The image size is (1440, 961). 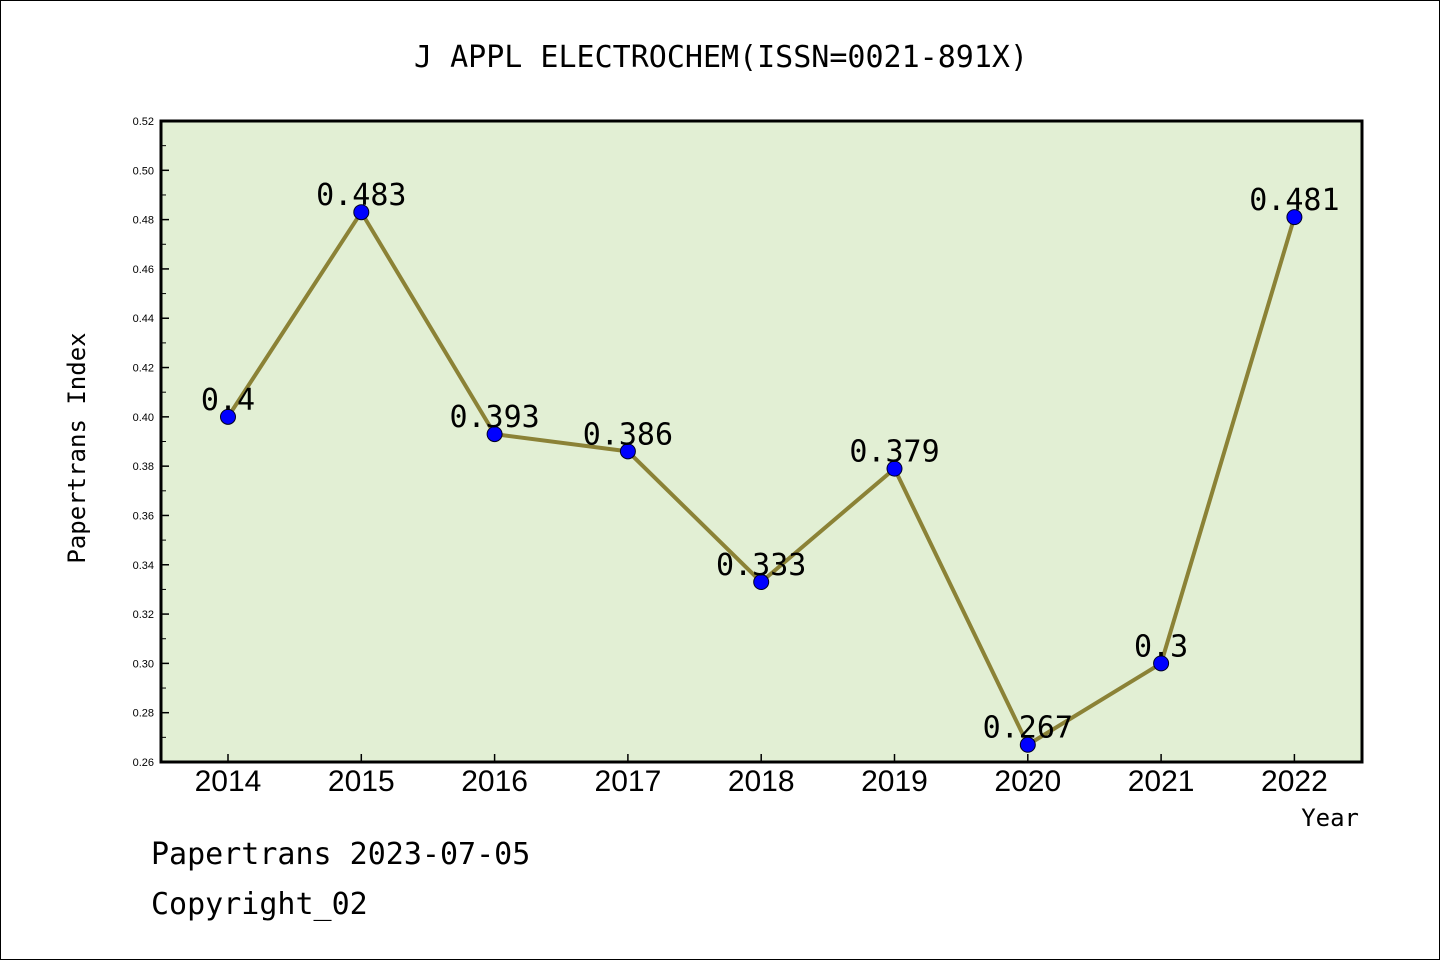 I want to click on x-tick-label: 2022, so click(x=1294, y=781).